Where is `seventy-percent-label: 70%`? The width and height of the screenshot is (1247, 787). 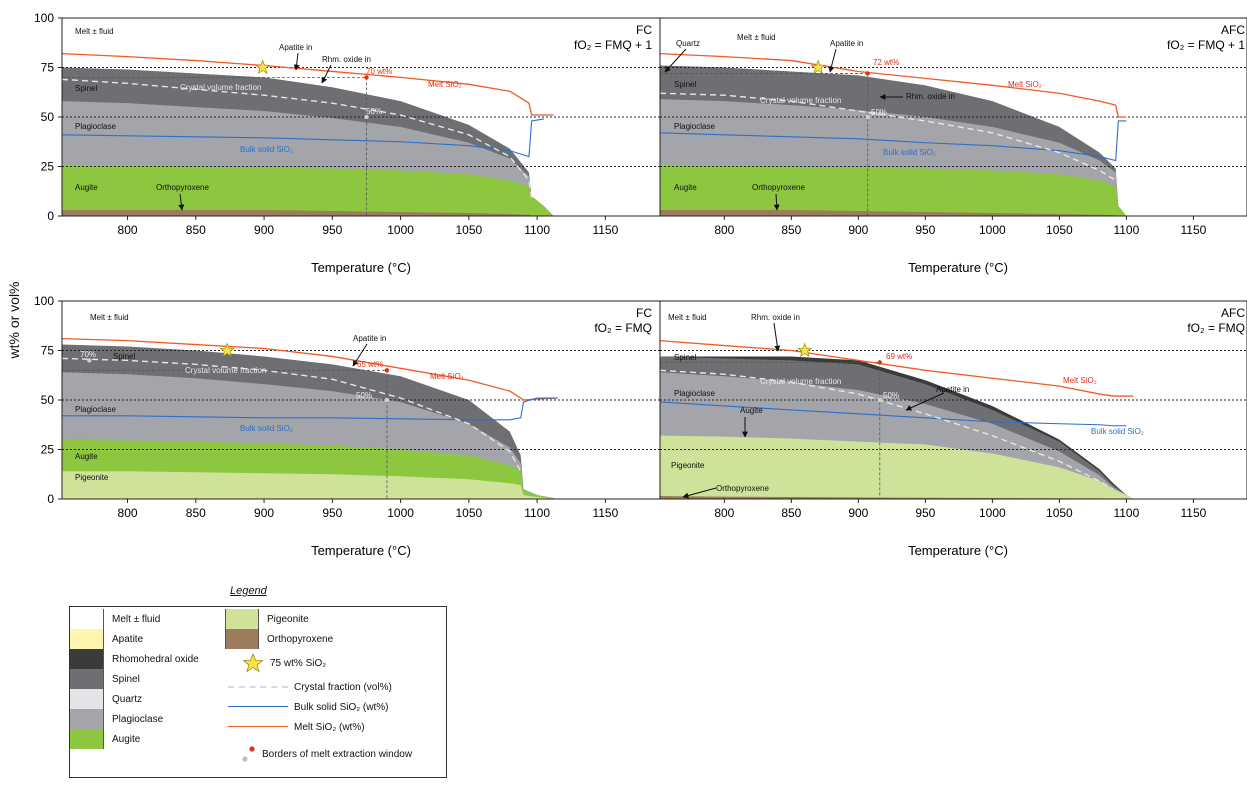
seventy-percent-label: 70% is located at coordinates (88, 354).